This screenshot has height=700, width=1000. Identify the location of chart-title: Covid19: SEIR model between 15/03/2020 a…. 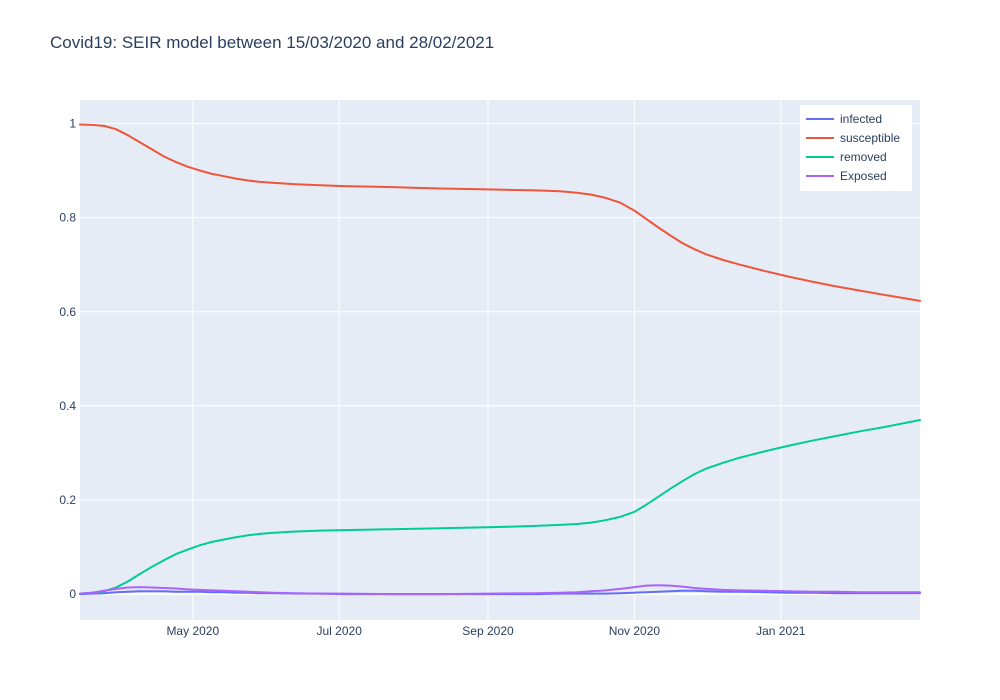
(272, 42).